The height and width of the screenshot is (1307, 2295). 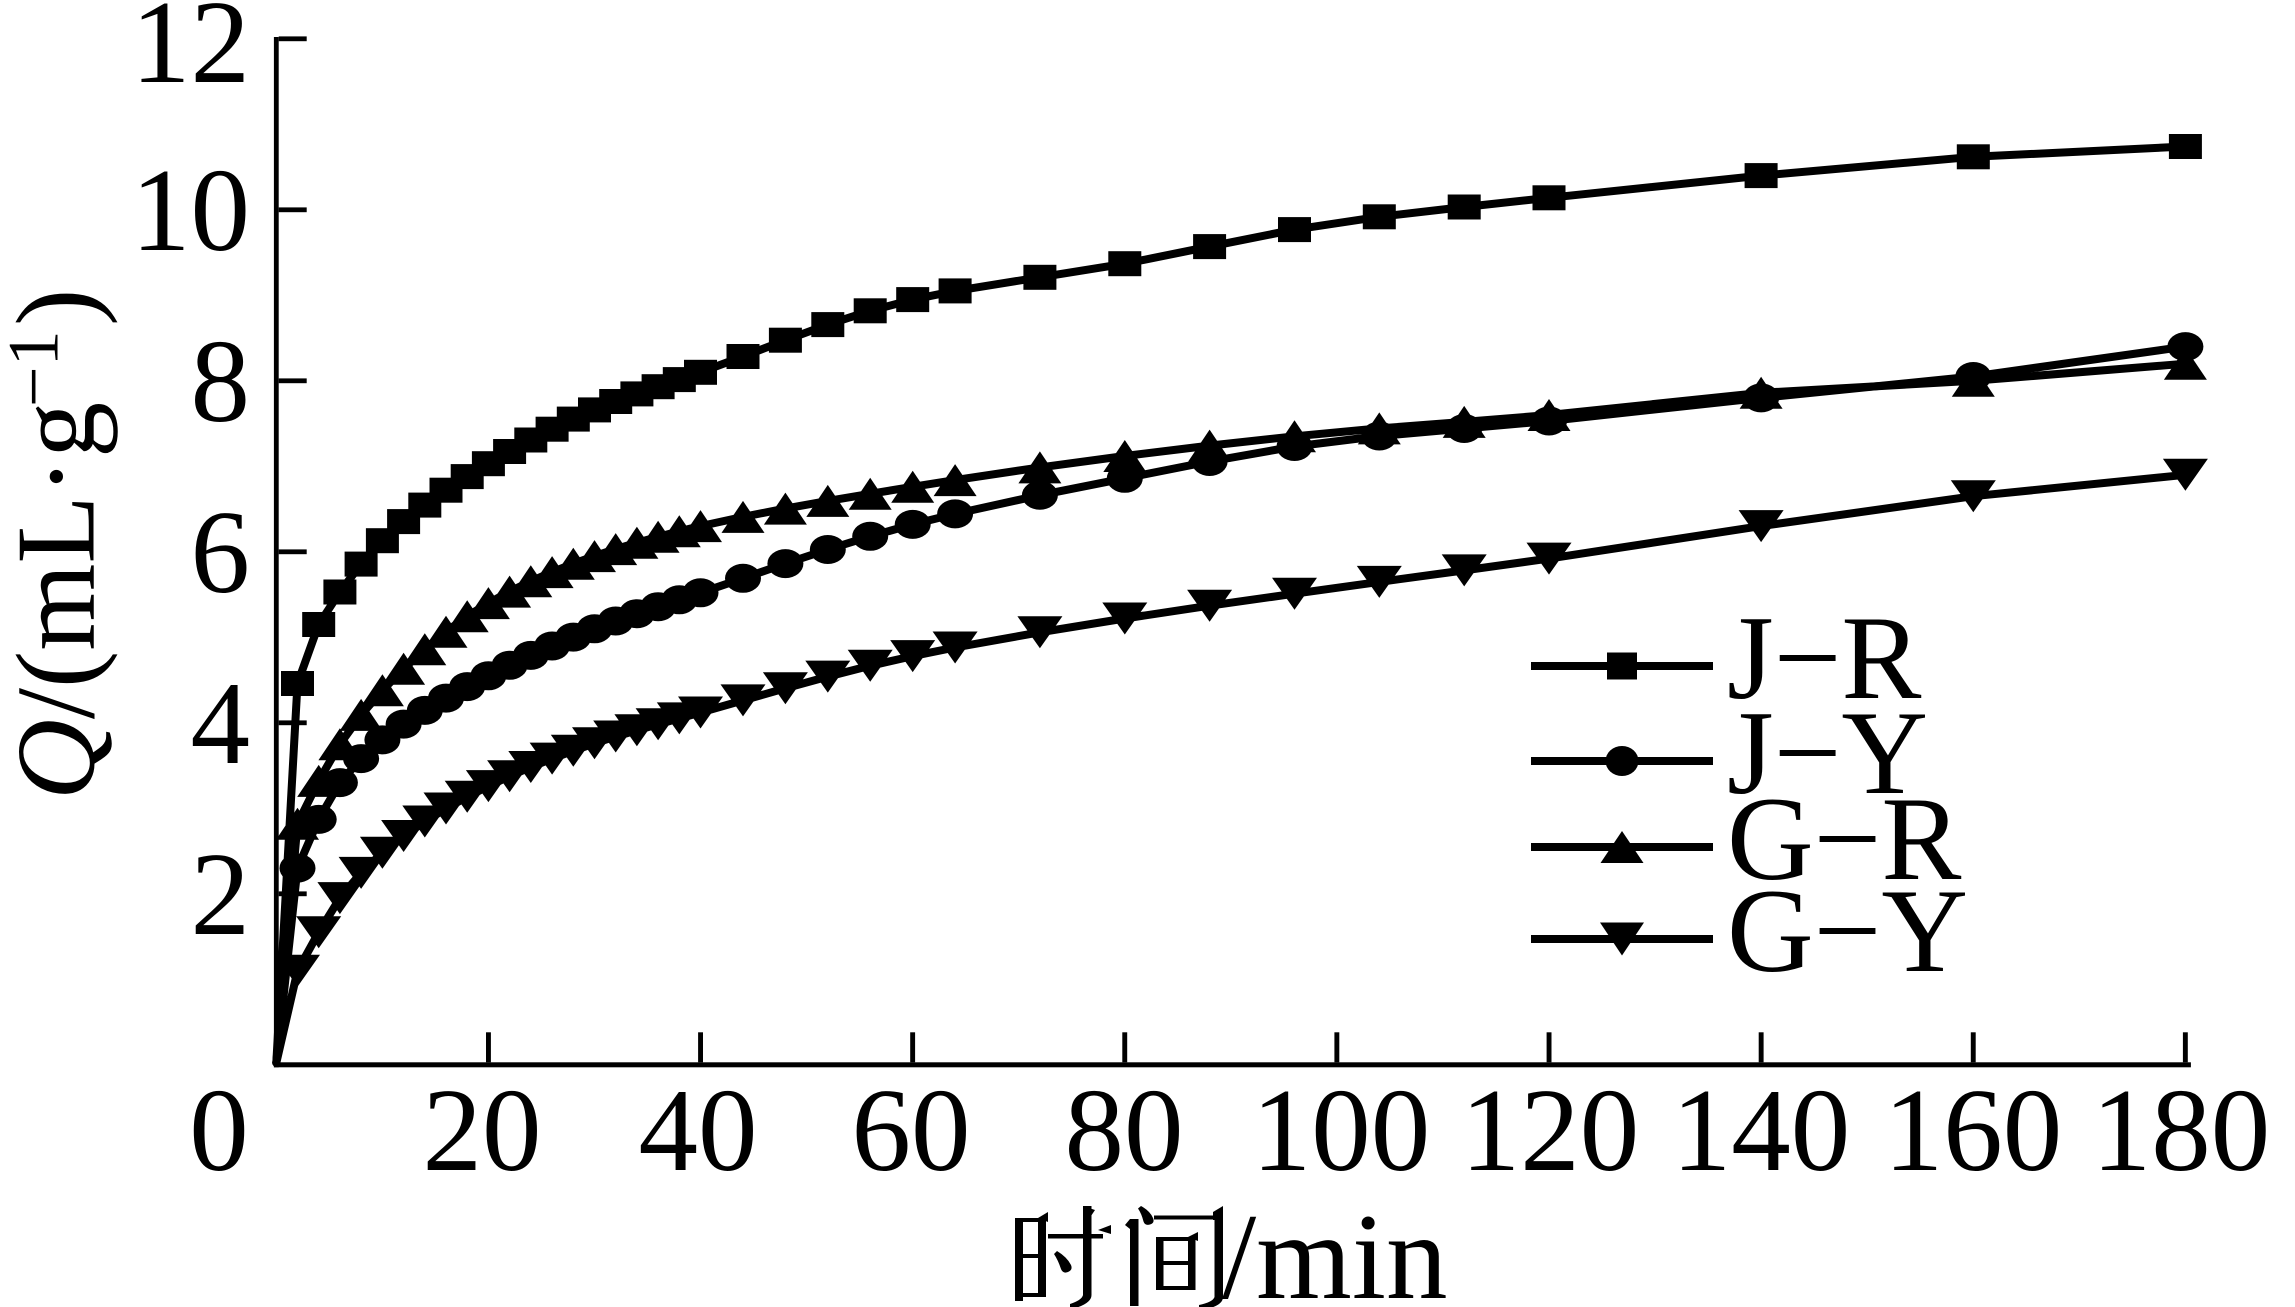 What do you see at coordinates (221, 894) in the screenshot?
I see `svg-text: 2` at bounding box center [221, 894].